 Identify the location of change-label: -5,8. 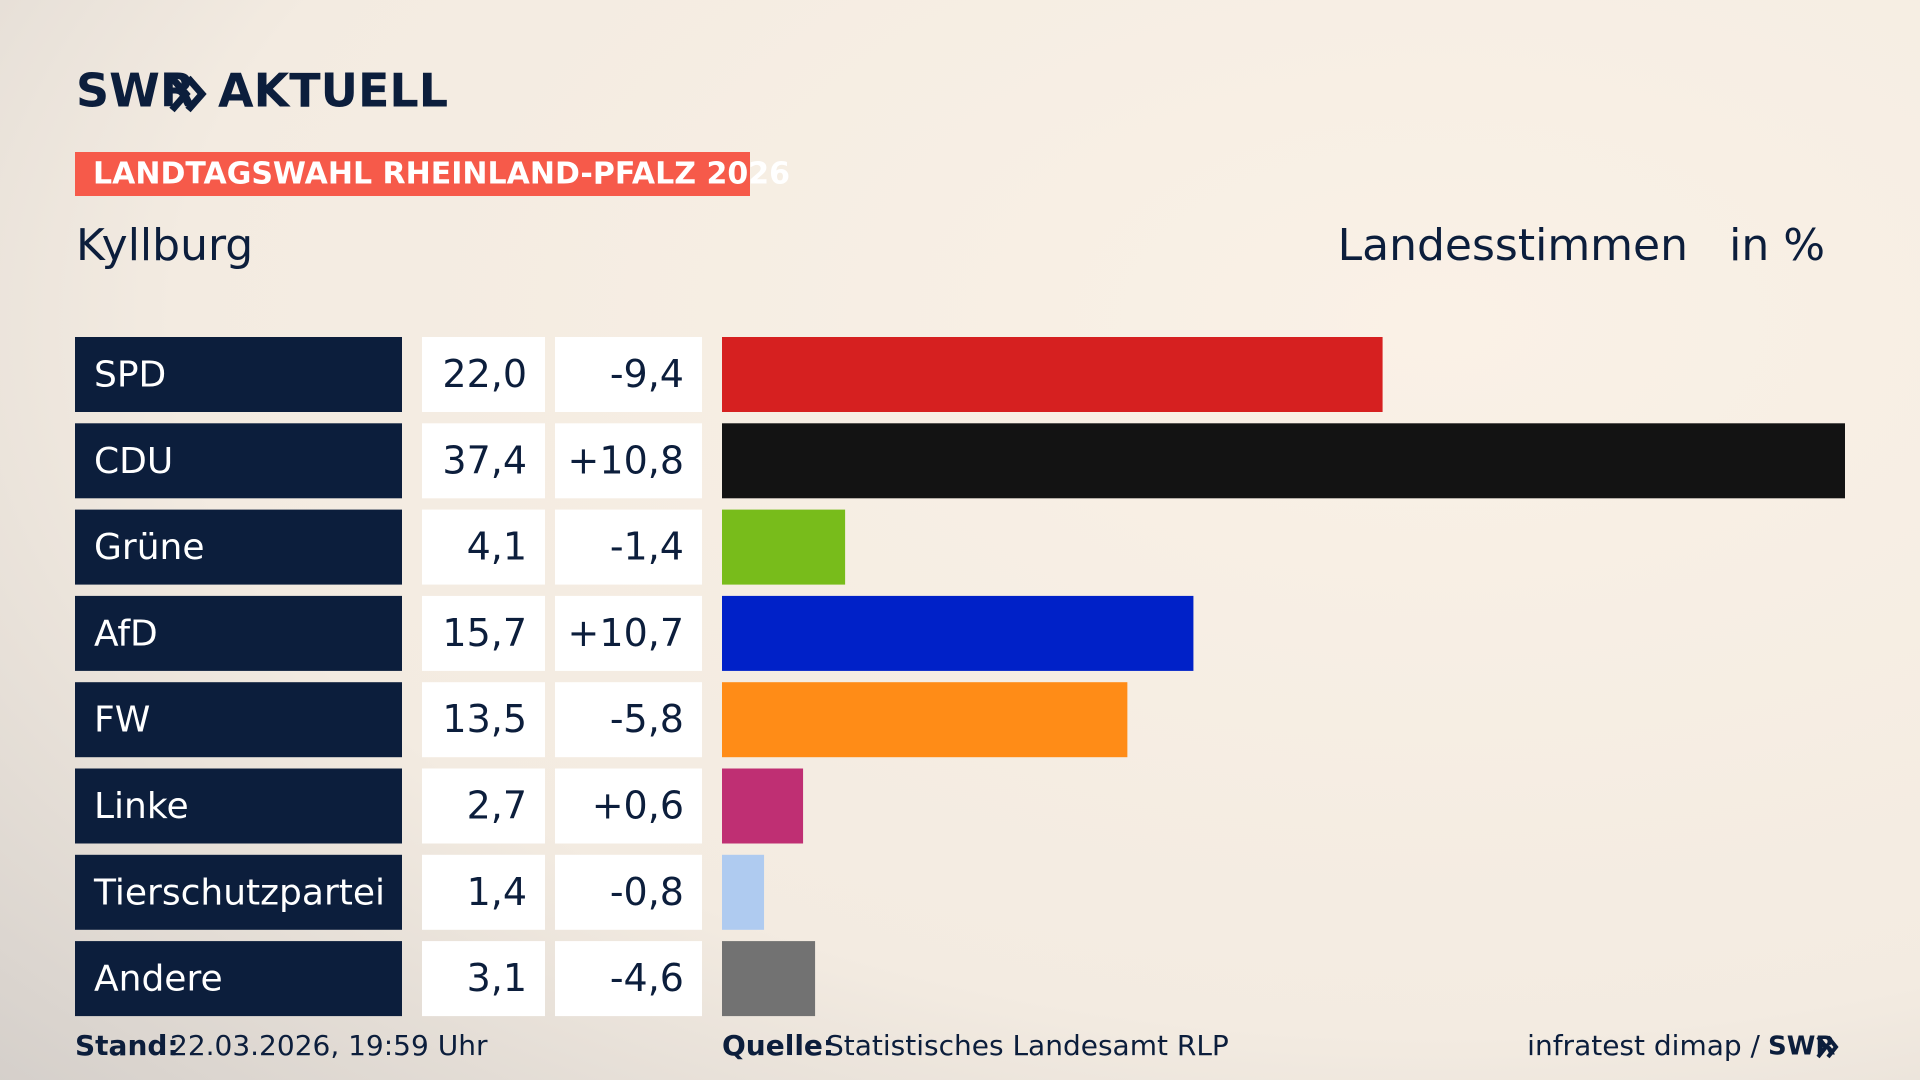
(647, 719).